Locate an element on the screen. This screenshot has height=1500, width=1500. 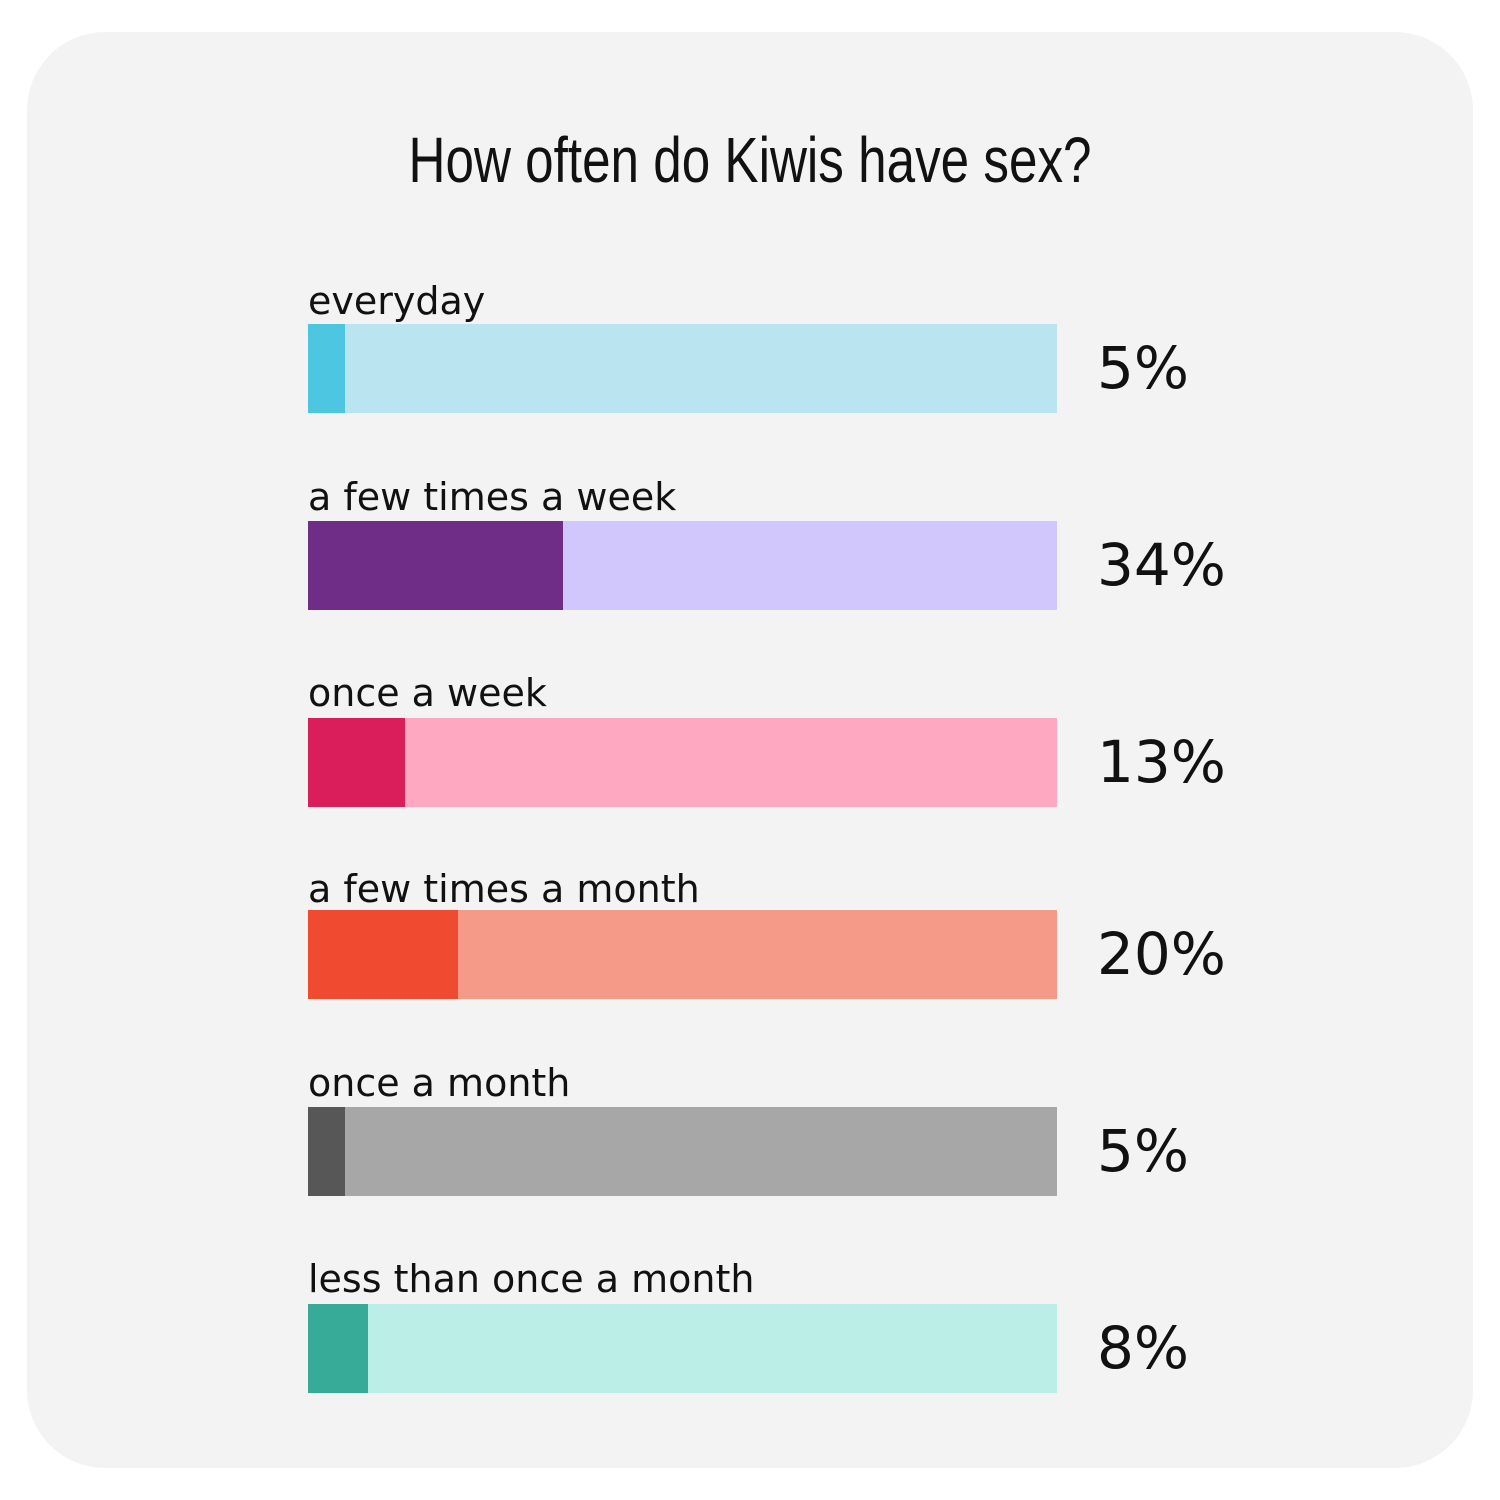
bar-fill-less-than-once-a-month is located at coordinates (338, 1348).